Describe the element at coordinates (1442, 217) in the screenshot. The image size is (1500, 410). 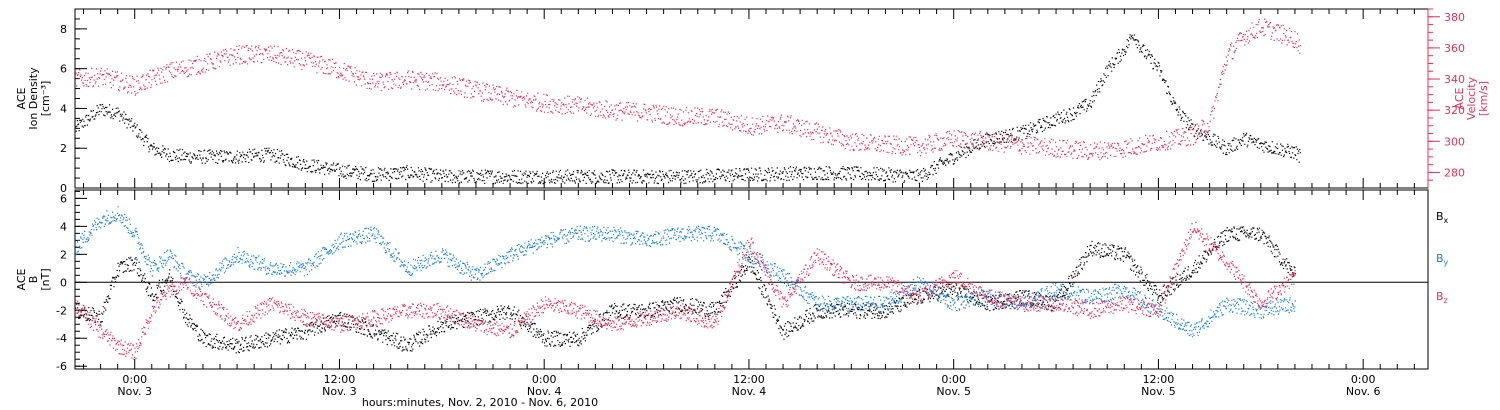
I see `legend-bx: Bx` at that location.